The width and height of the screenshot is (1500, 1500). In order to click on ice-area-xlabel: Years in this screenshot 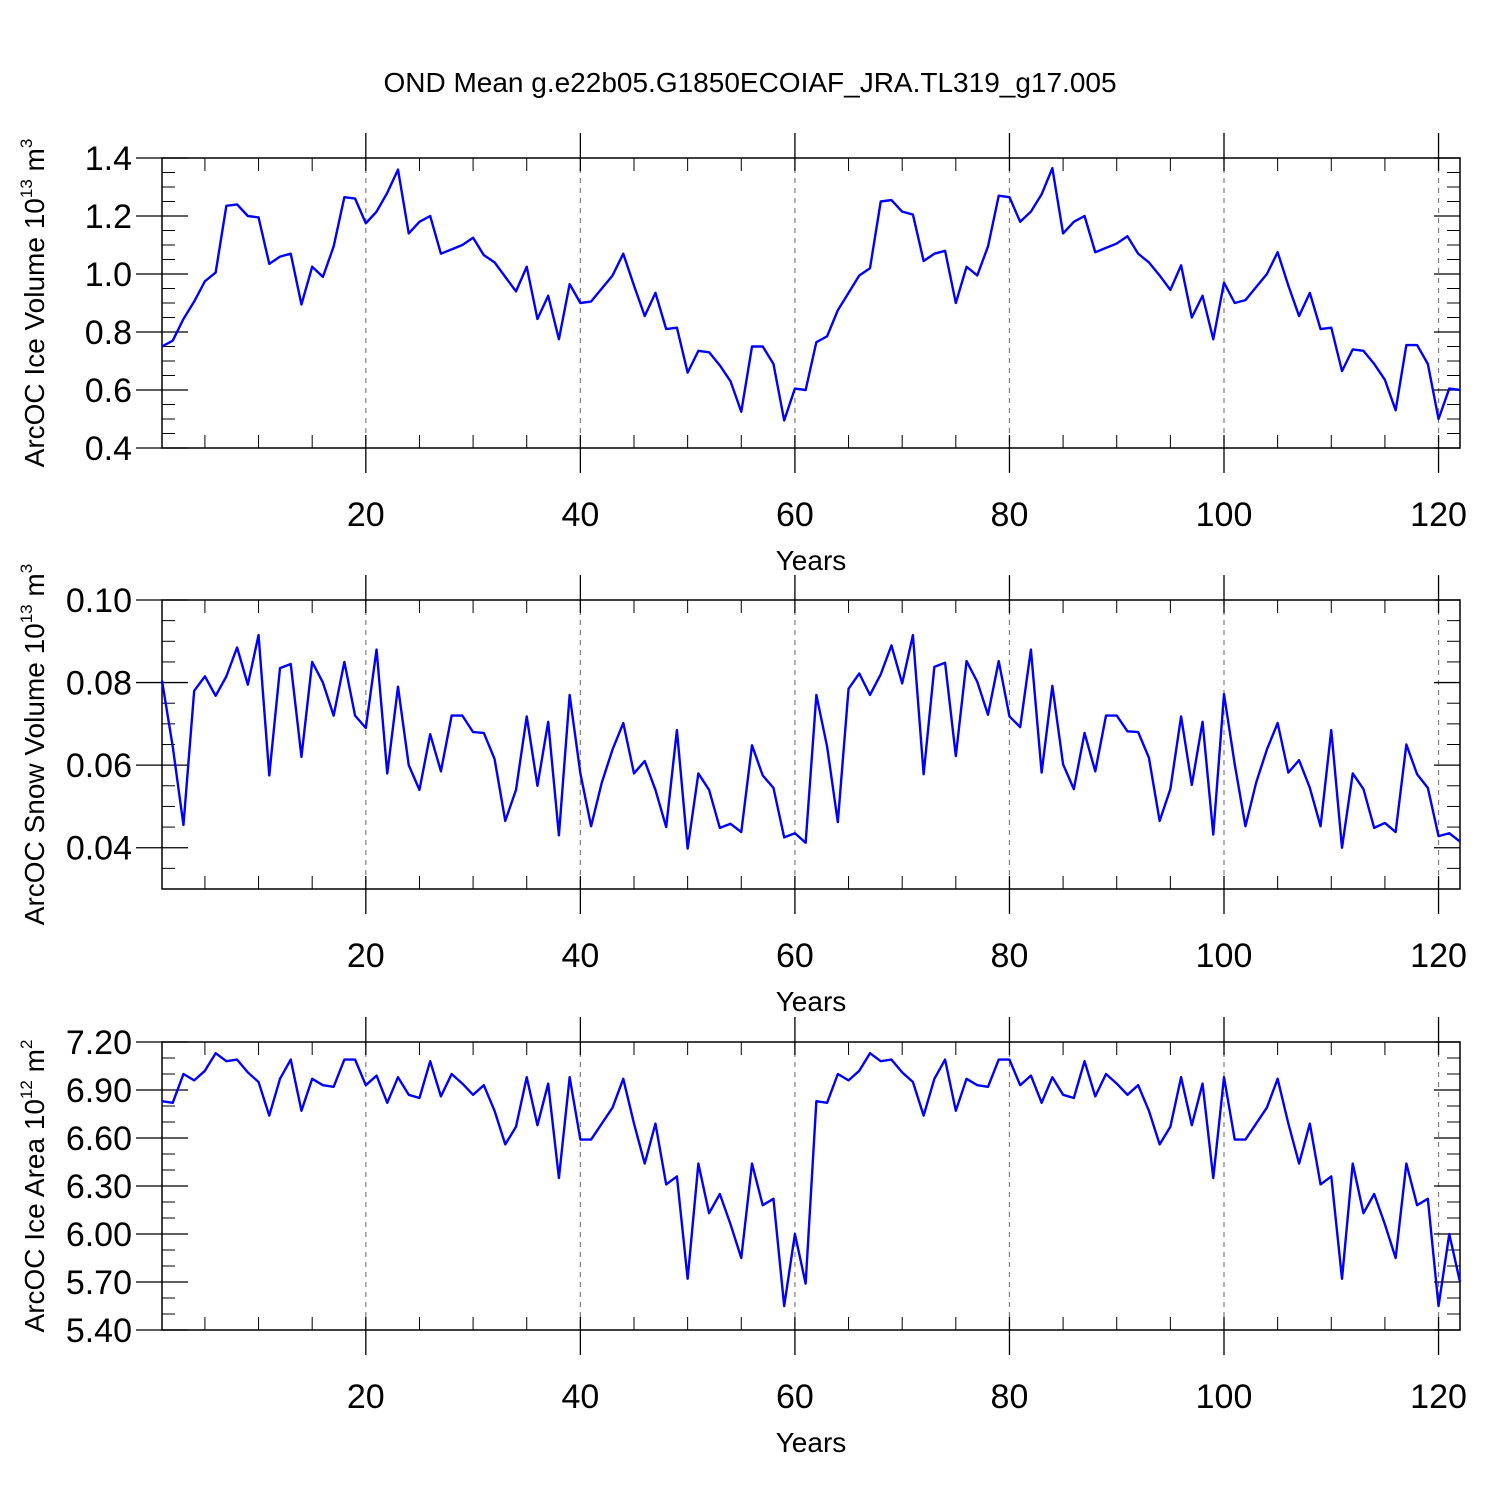, I will do `click(811, 1442)`.